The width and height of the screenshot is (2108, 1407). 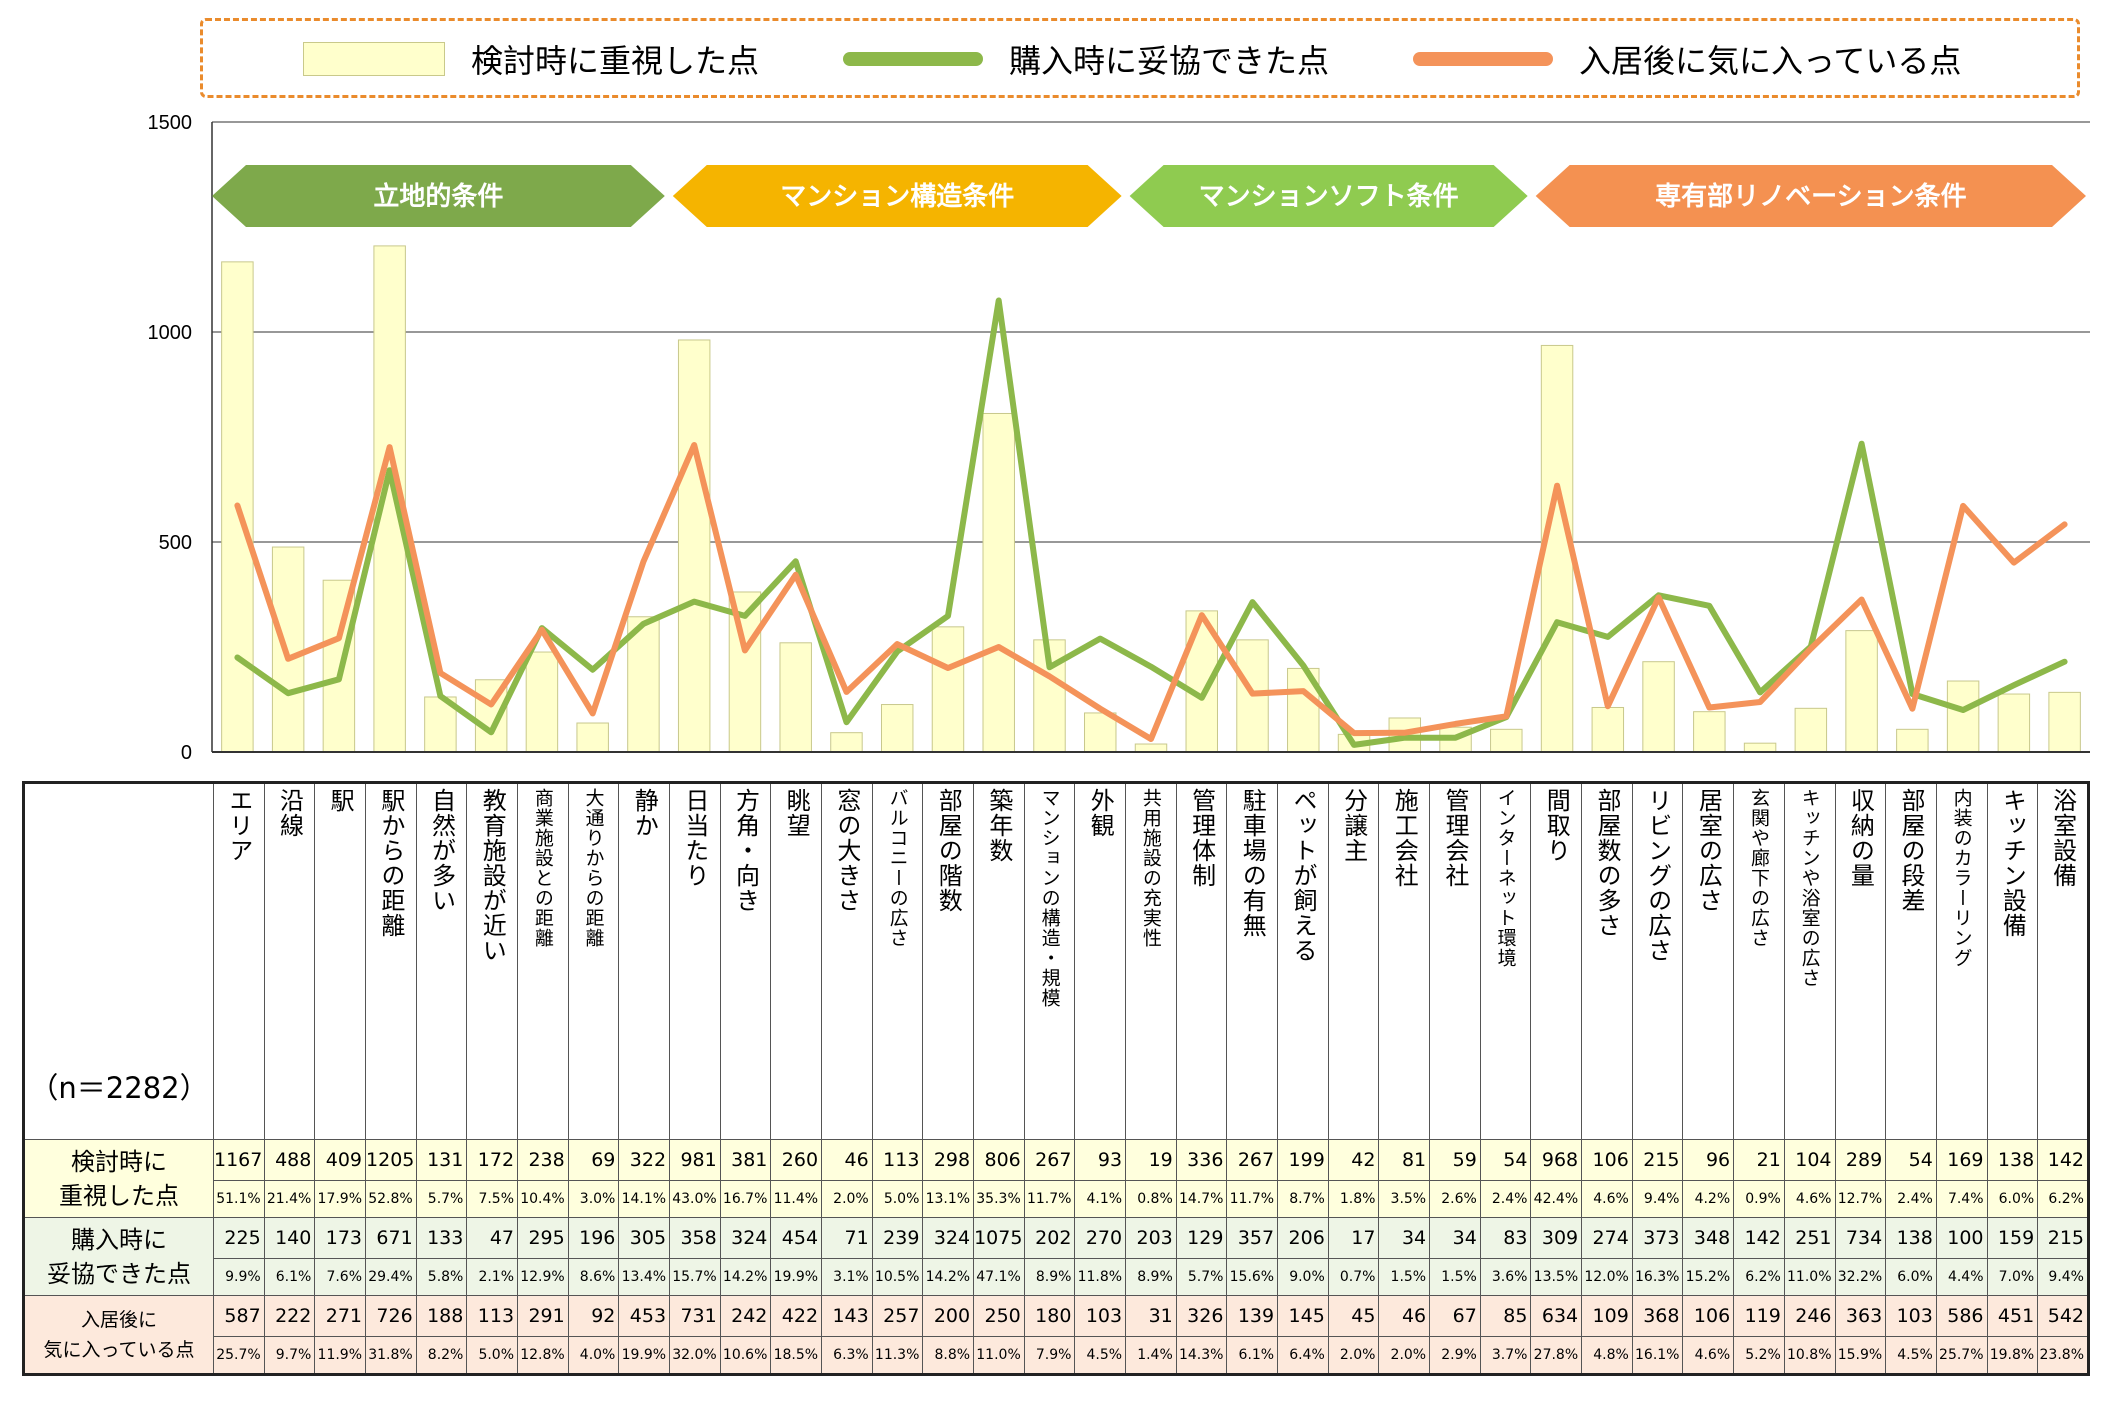 I want to click on category-cell: 窓の大きさ, so click(x=847, y=961).